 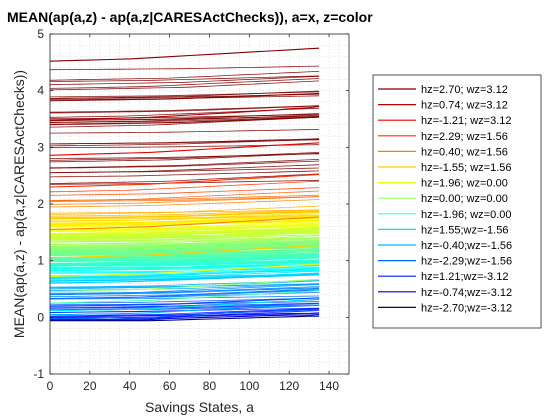 What do you see at coordinates (210, 386) in the screenshot?
I see `x-tick-label: 80` at bounding box center [210, 386].